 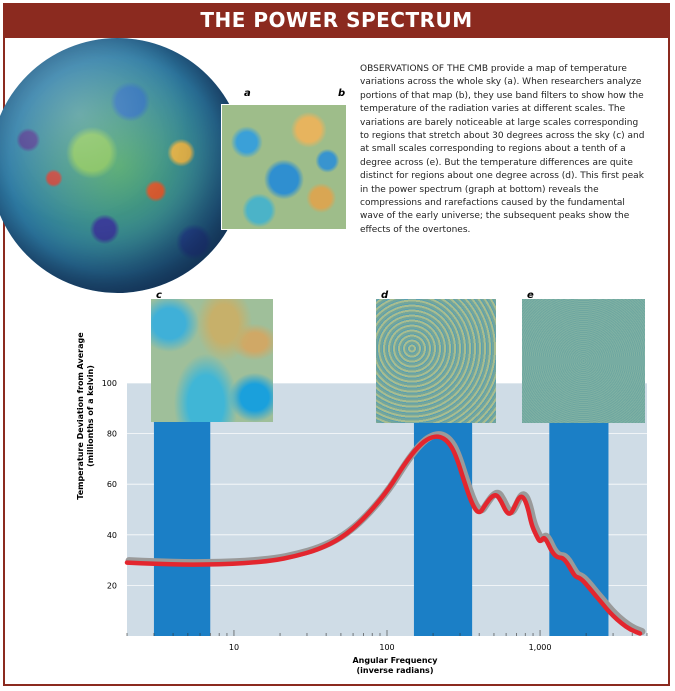 I want to click on y-tick-label-20: 20, so click(x=112, y=585).